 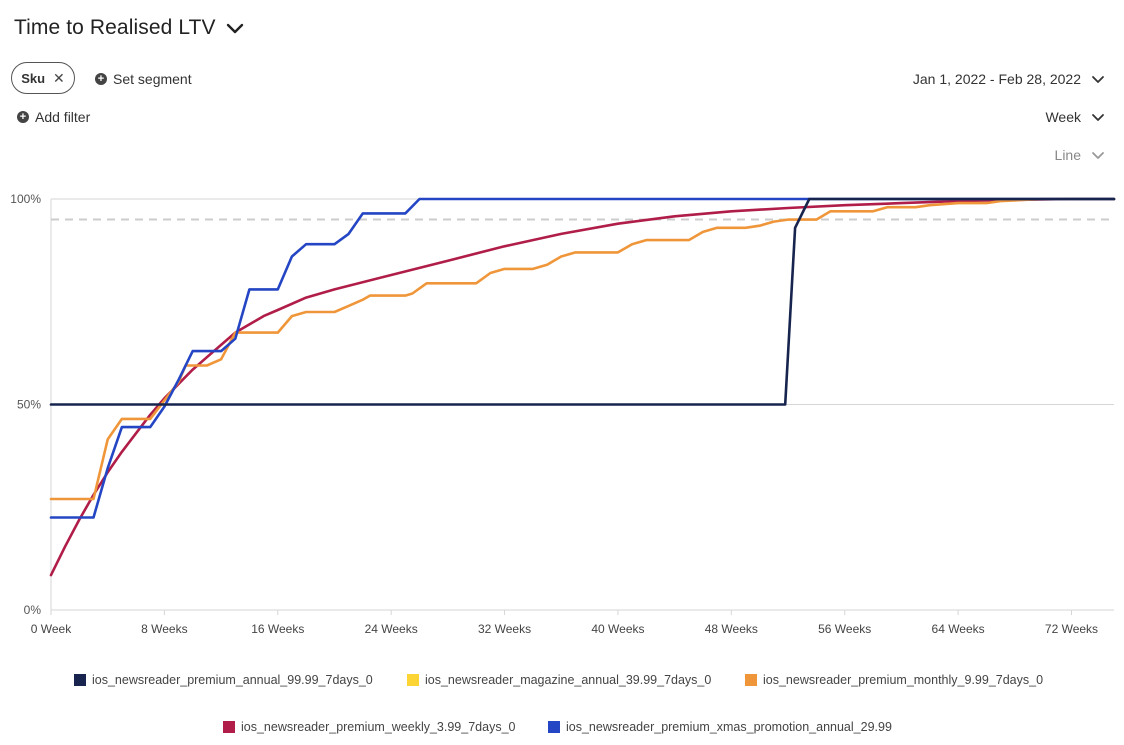 What do you see at coordinates (115, 27) in the screenshot?
I see `page-title: Time to Realised LTV` at bounding box center [115, 27].